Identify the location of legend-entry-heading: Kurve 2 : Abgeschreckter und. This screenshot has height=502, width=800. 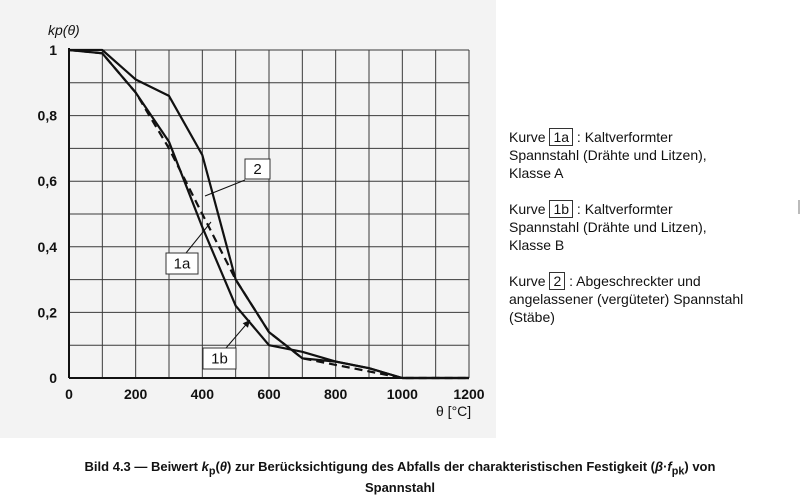
(651, 281).